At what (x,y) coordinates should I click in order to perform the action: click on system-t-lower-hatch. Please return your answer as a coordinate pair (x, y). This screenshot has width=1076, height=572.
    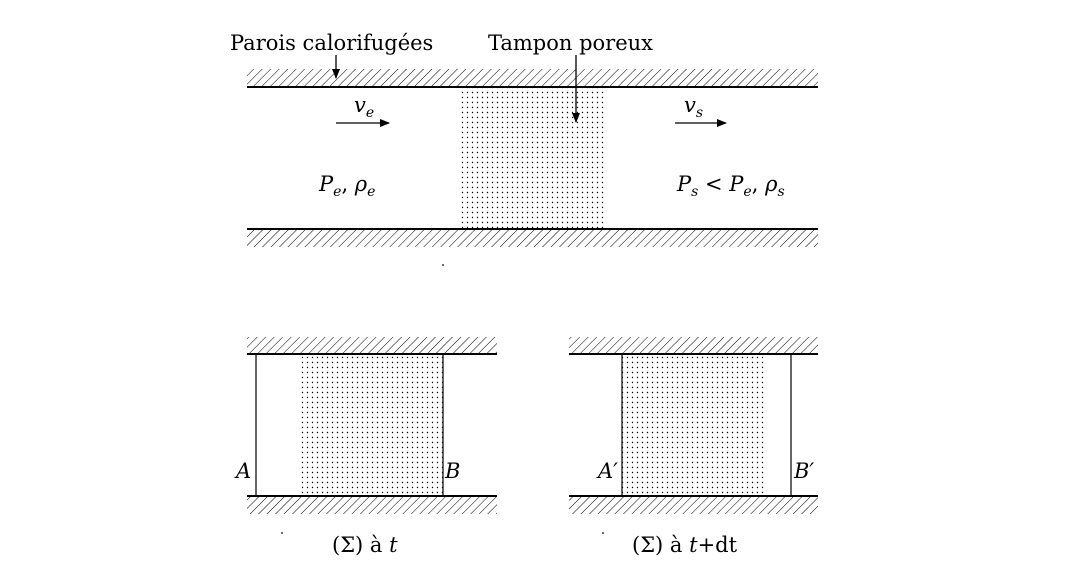
    Looking at the image, I should click on (372, 505).